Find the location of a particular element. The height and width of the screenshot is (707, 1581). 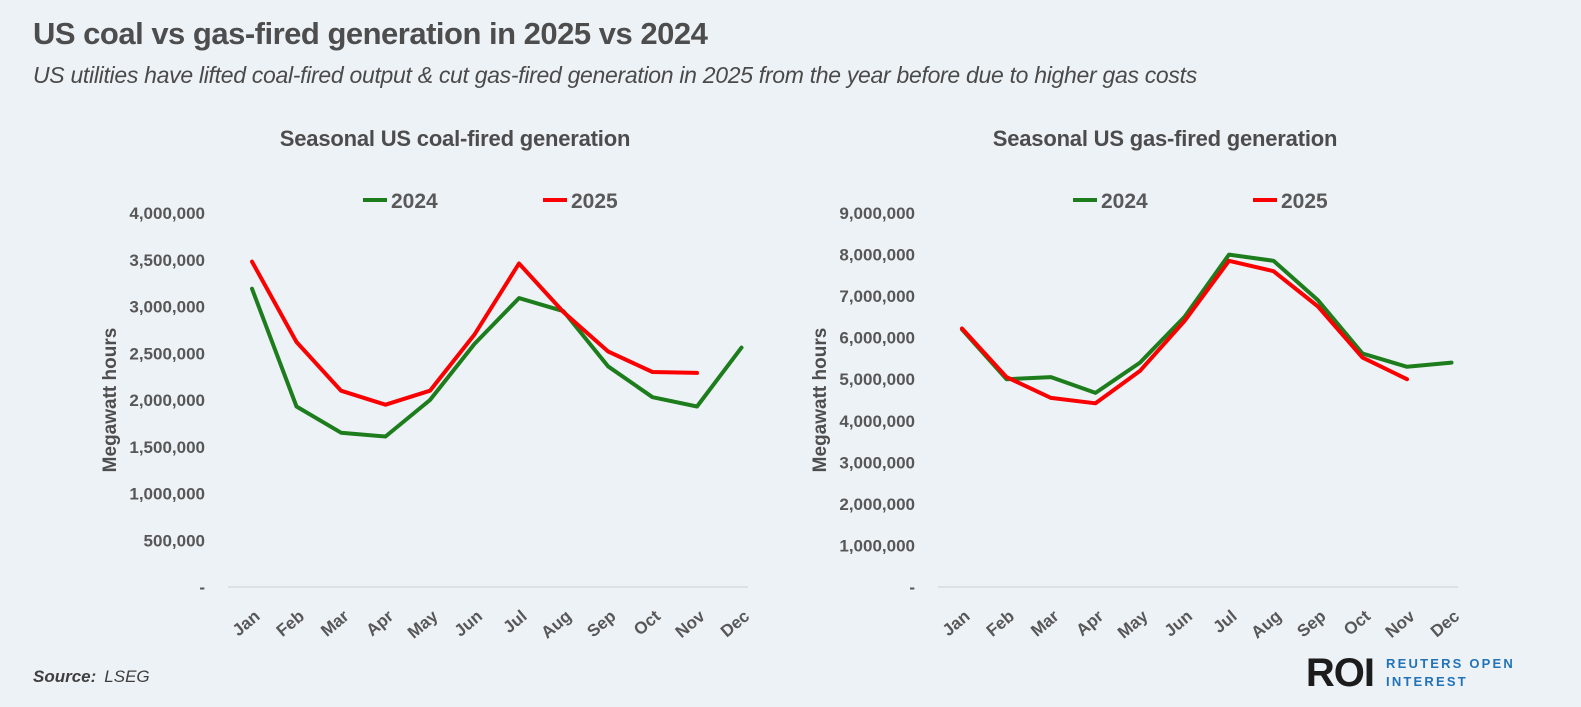

roi-logo-line2: INTEREST is located at coordinates (1427, 681).